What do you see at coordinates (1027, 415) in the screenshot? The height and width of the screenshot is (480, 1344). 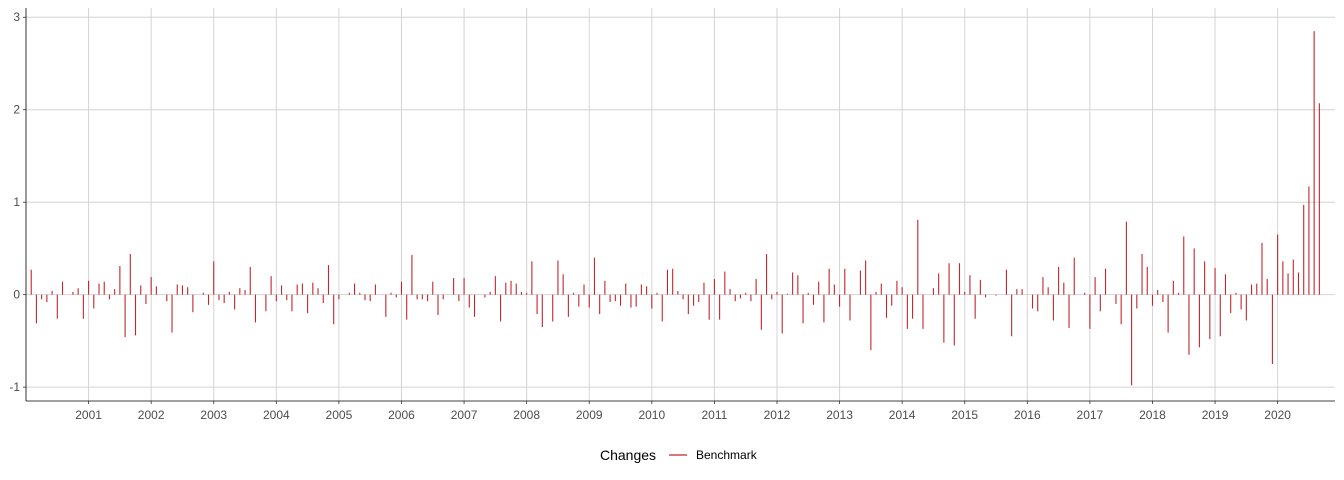 I see `x-tick-label: 2016` at bounding box center [1027, 415].